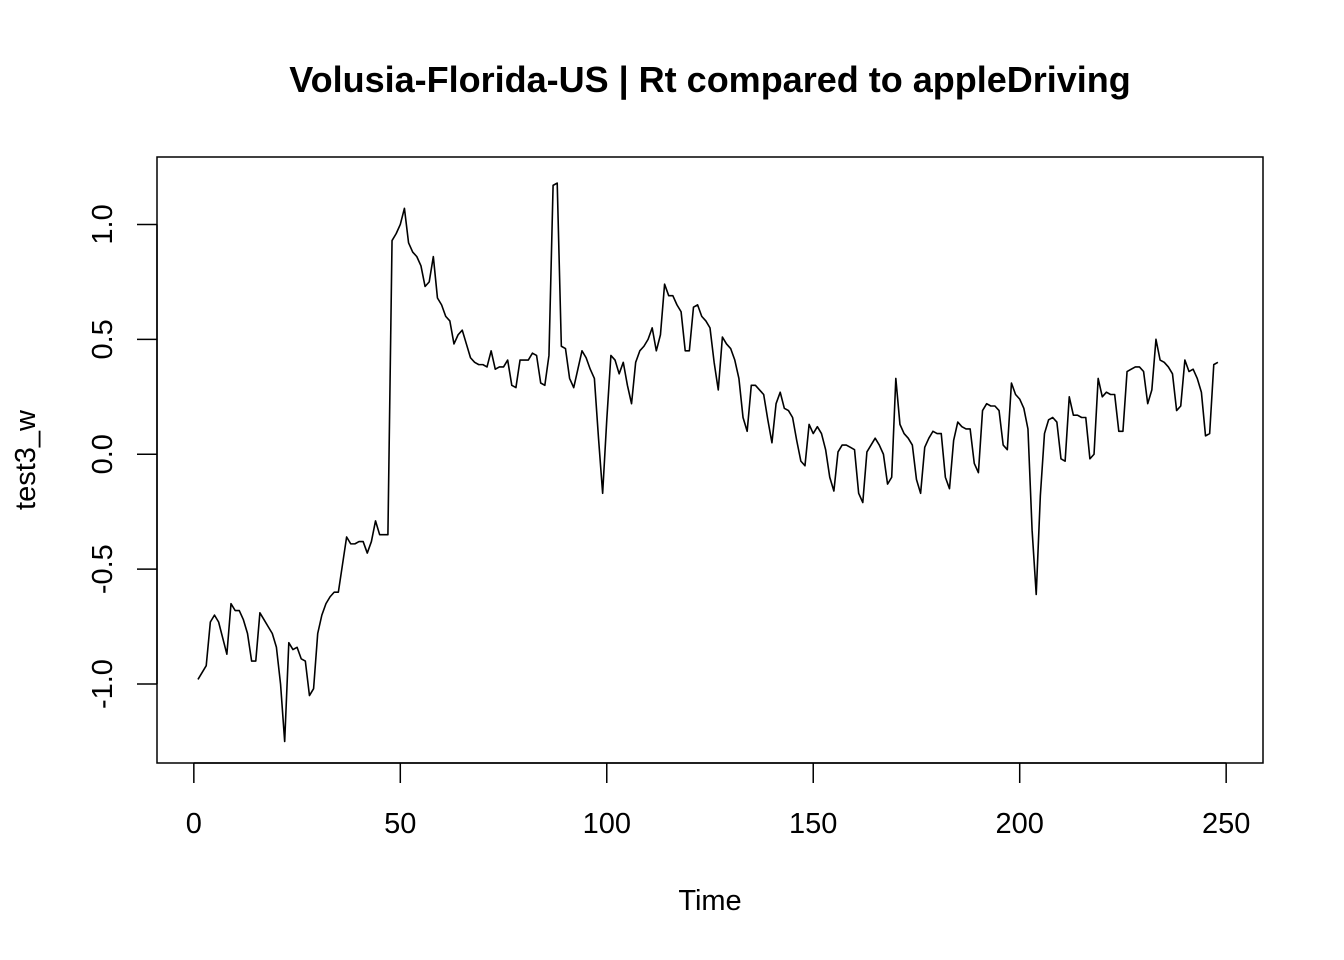 The width and height of the screenshot is (1344, 960). Describe the element at coordinates (709, 901) in the screenshot. I see `x-axis-label: Time` at that location.